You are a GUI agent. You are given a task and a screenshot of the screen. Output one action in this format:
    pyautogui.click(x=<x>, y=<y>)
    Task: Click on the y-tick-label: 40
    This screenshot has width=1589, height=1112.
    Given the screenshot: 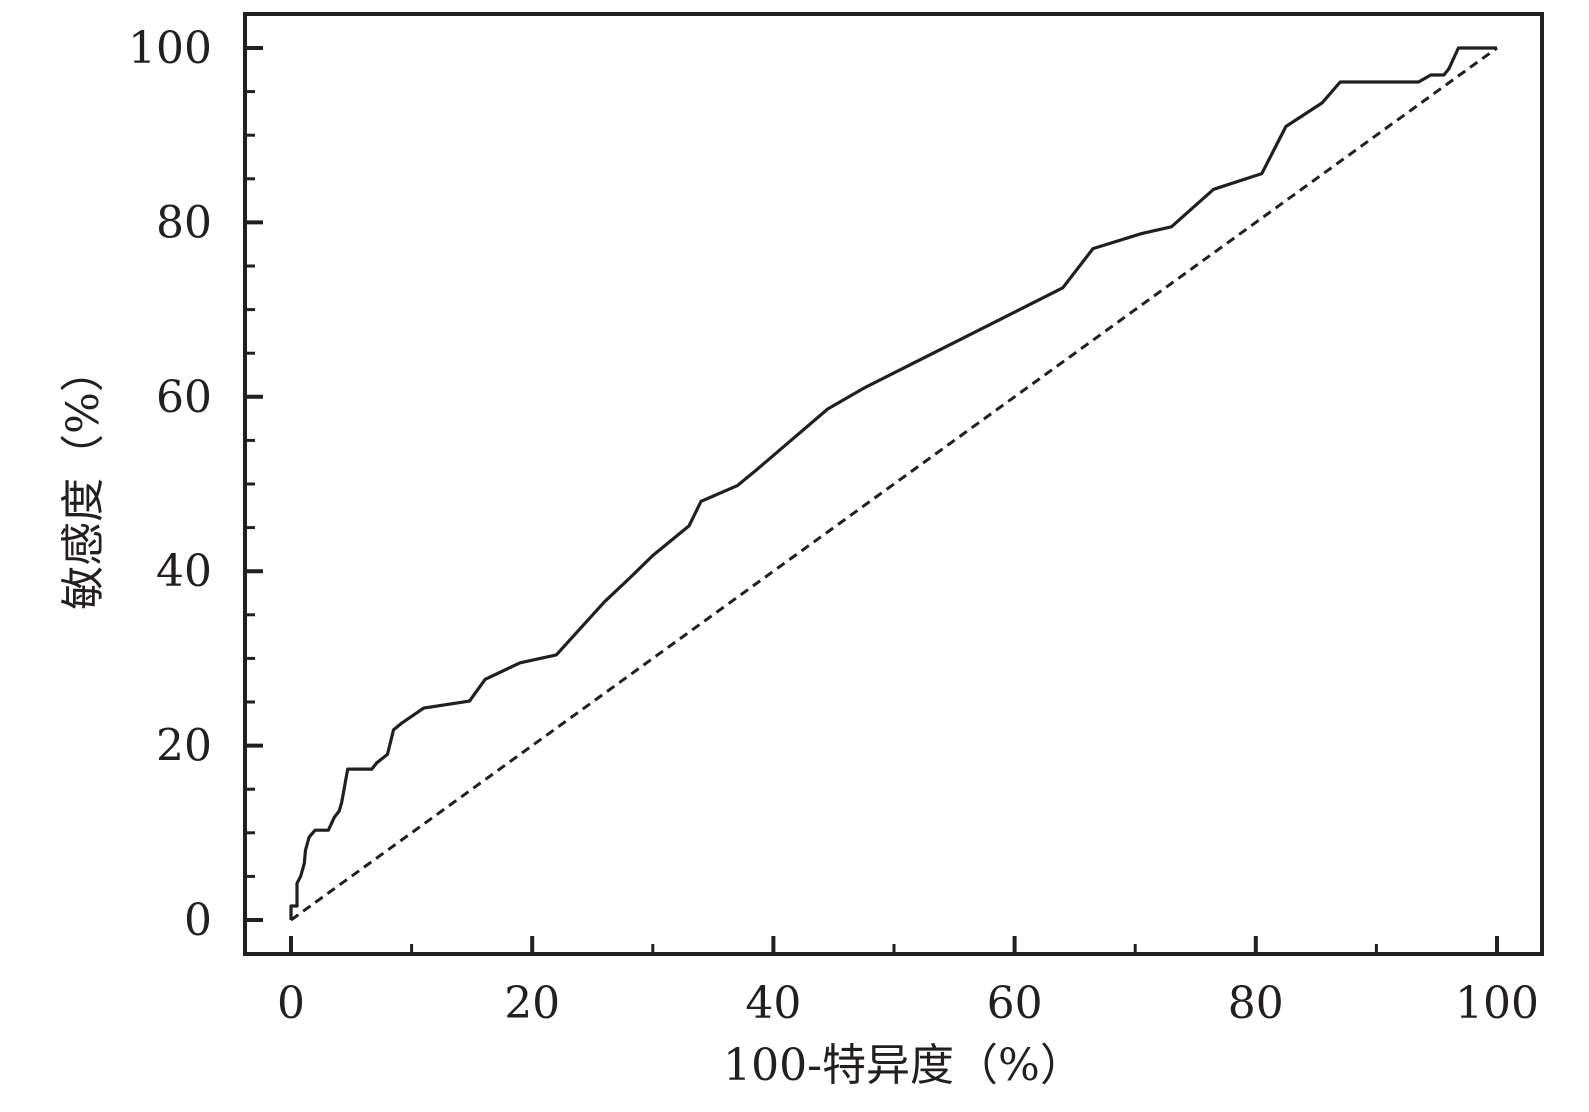 What is the action you would take?
    pyautogui.click(x=184, y=571)
    